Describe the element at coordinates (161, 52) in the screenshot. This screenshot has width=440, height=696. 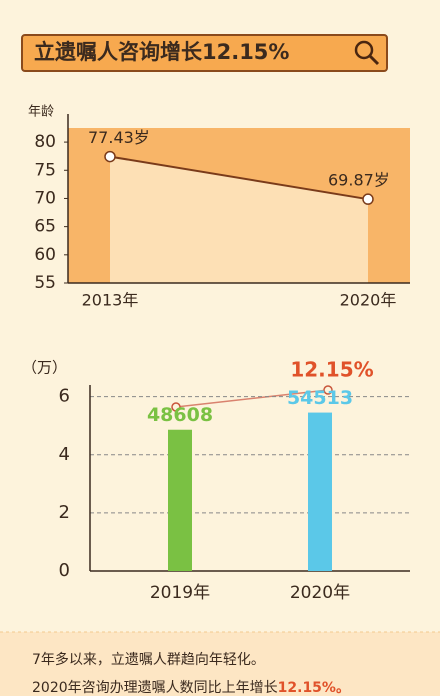
I see `title: 立遗嘱人咨询增长12.15%` at that location.